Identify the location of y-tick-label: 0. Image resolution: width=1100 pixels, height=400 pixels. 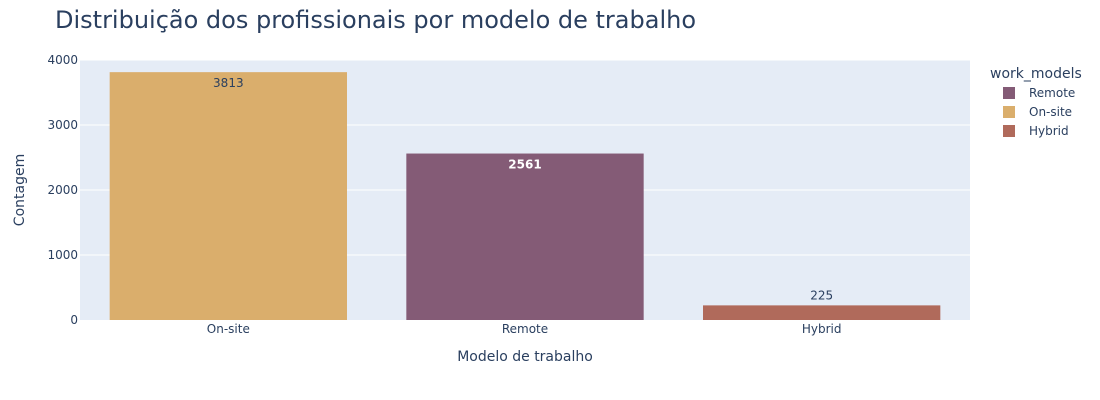
(74, 320).